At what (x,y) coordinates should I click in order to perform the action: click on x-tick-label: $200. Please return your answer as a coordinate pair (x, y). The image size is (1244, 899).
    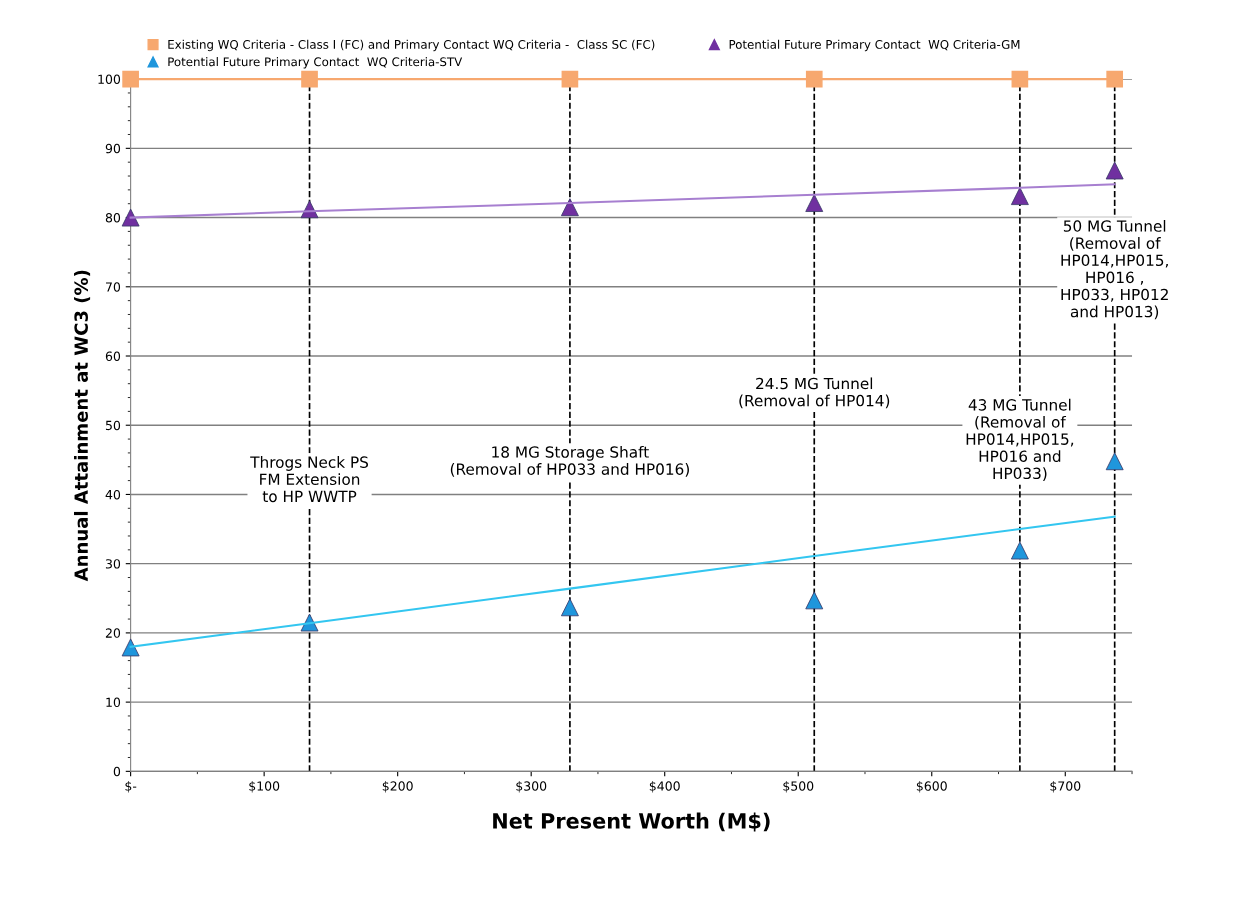
    Looking at the image, I should click on (397, 787).